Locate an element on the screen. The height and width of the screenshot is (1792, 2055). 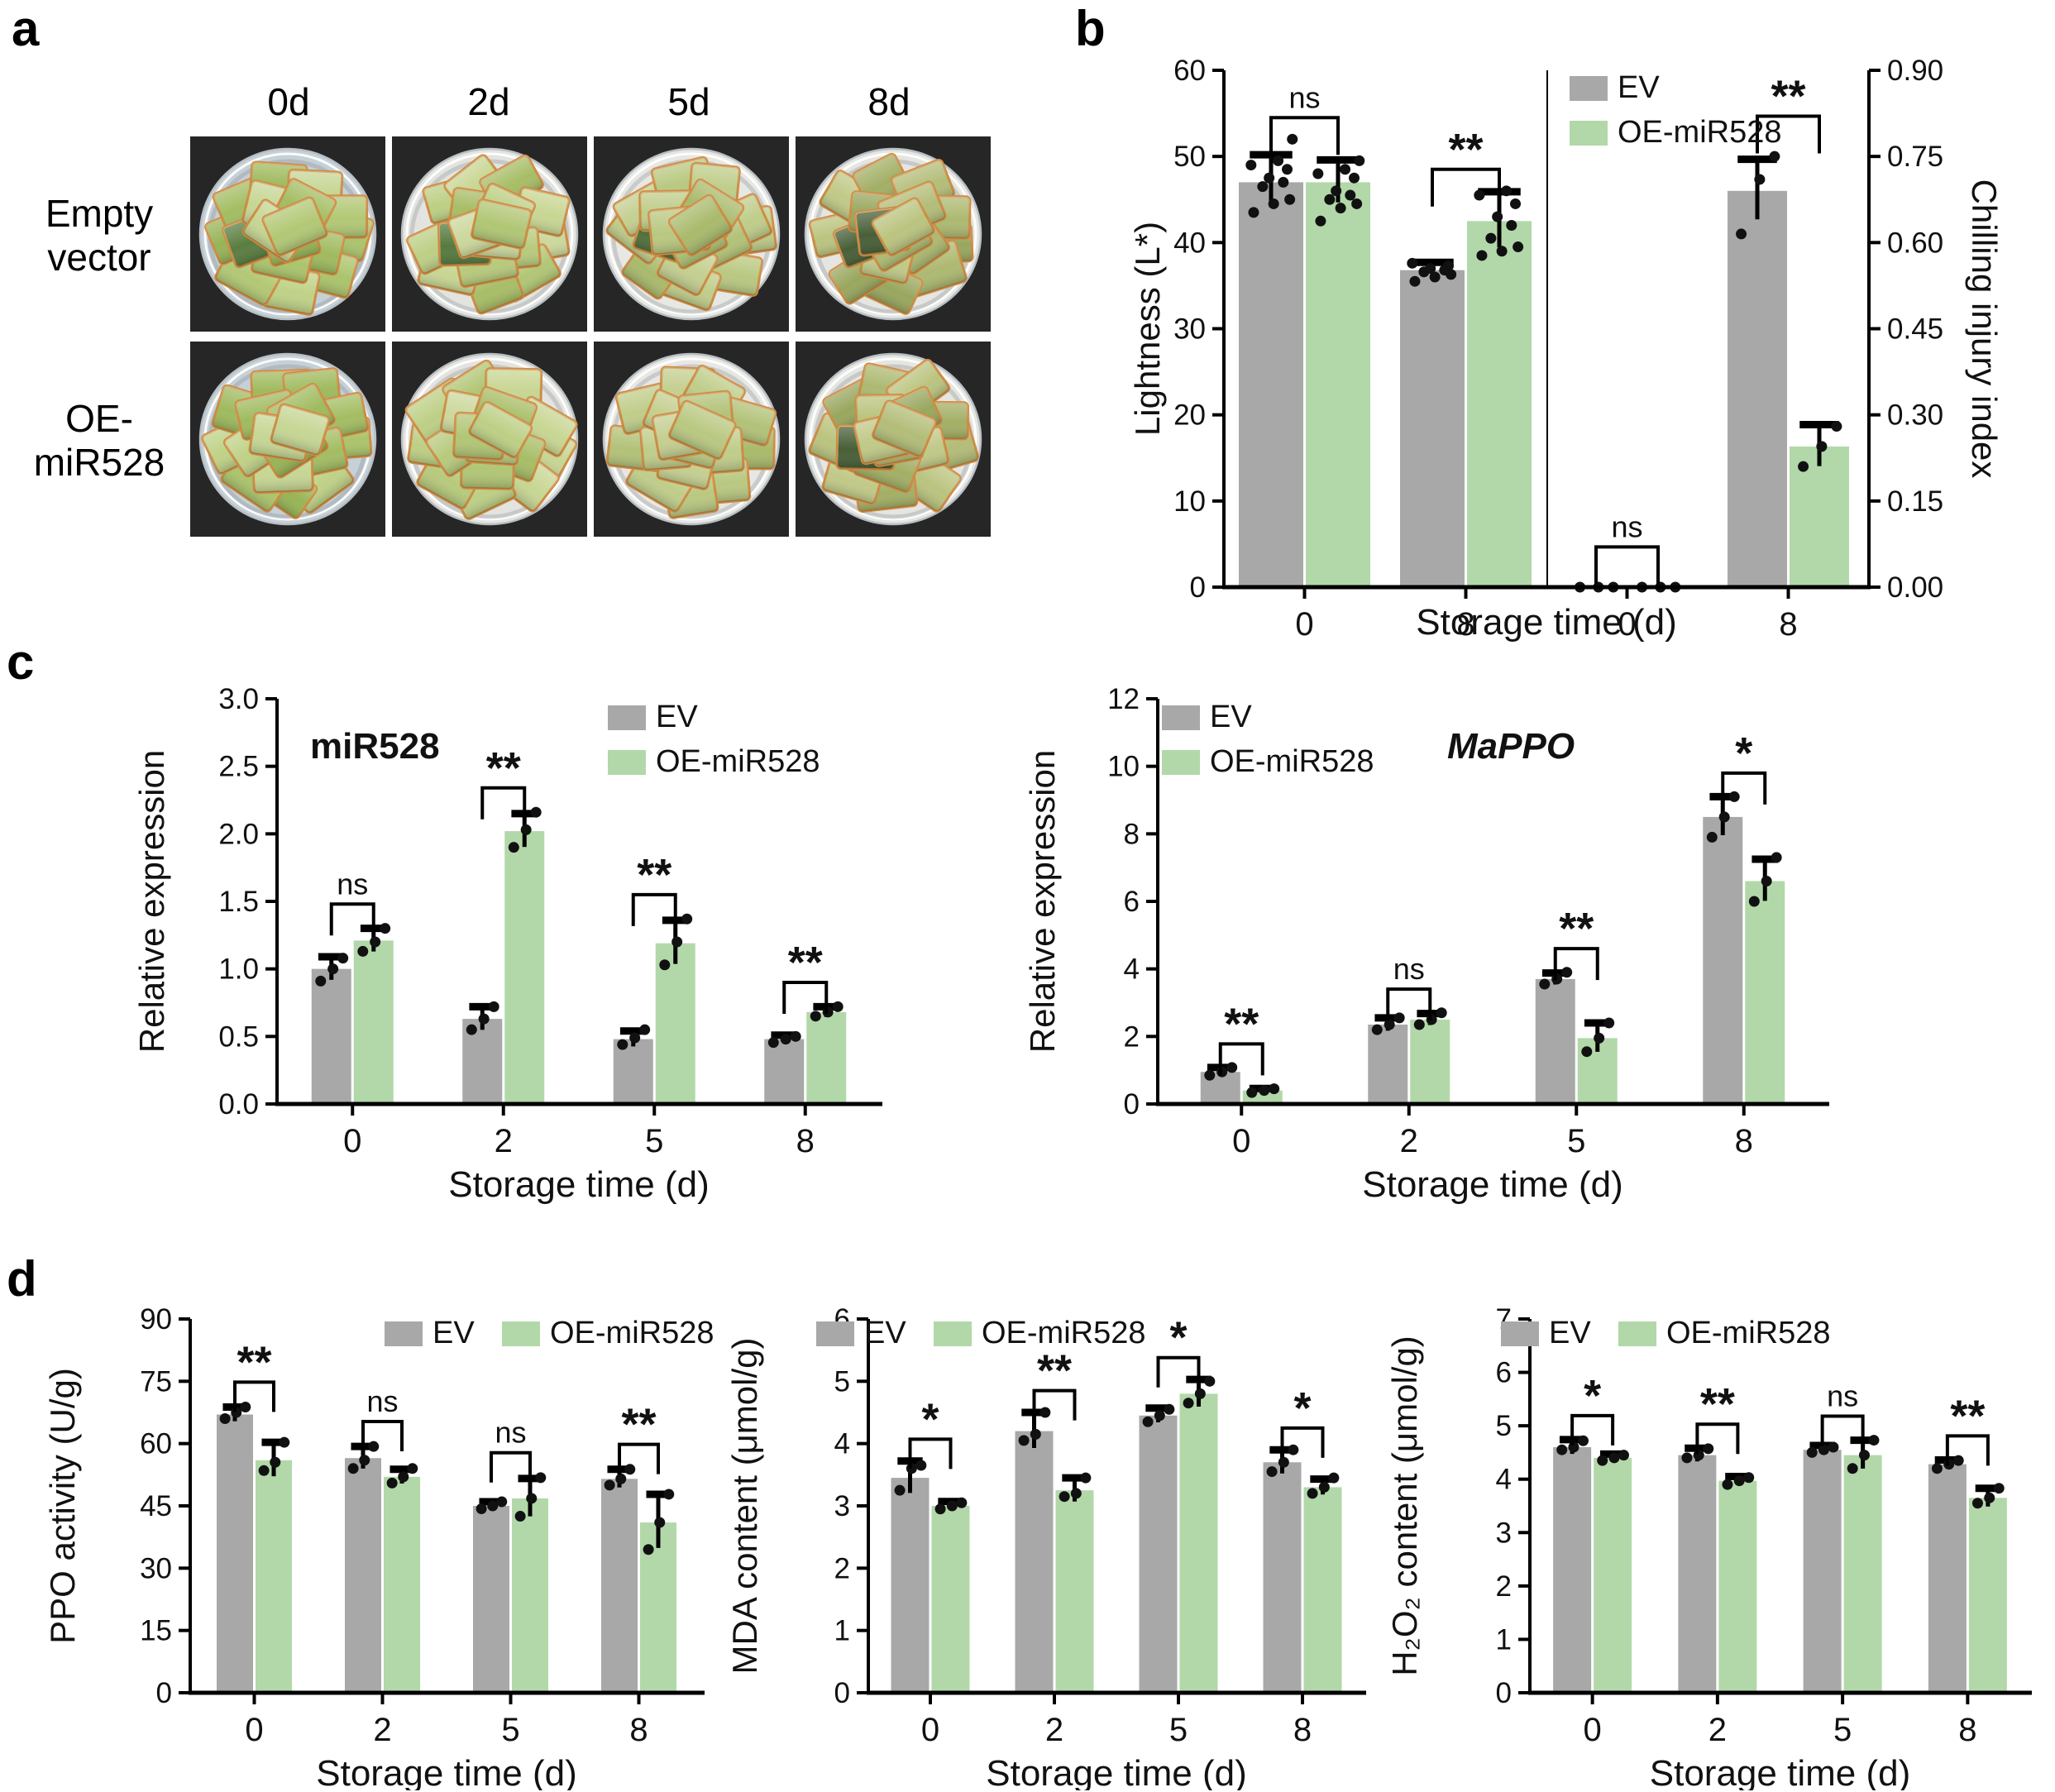
petri-photo-row0-5d is located at coordinates (691, 234).